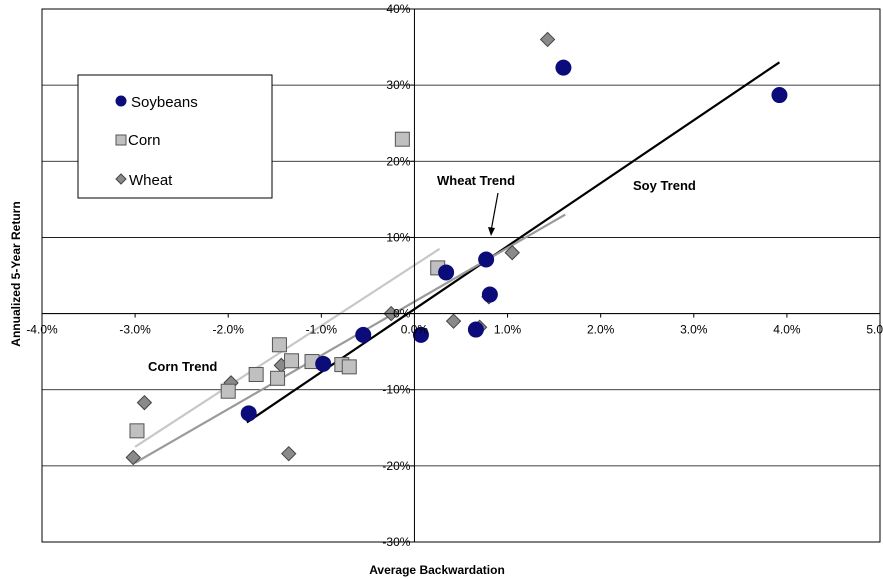 The height and width of the screenshot is (579, 883). I want to click on wheat-trend-label: Wheat Trend, so click(476, 180).